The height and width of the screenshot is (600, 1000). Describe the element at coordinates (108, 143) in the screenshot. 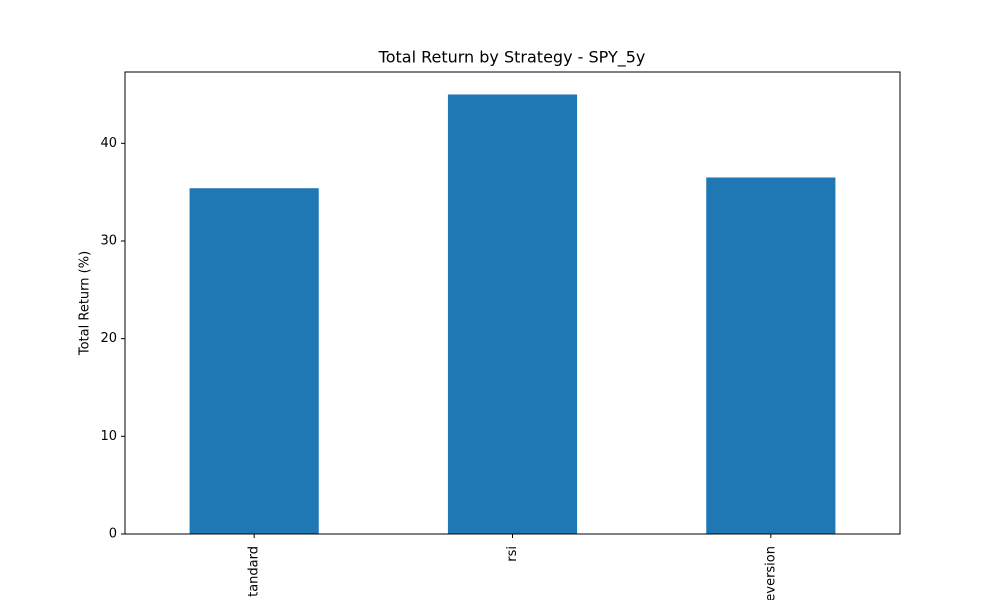

I see `y-tick-label: 40` at that location.